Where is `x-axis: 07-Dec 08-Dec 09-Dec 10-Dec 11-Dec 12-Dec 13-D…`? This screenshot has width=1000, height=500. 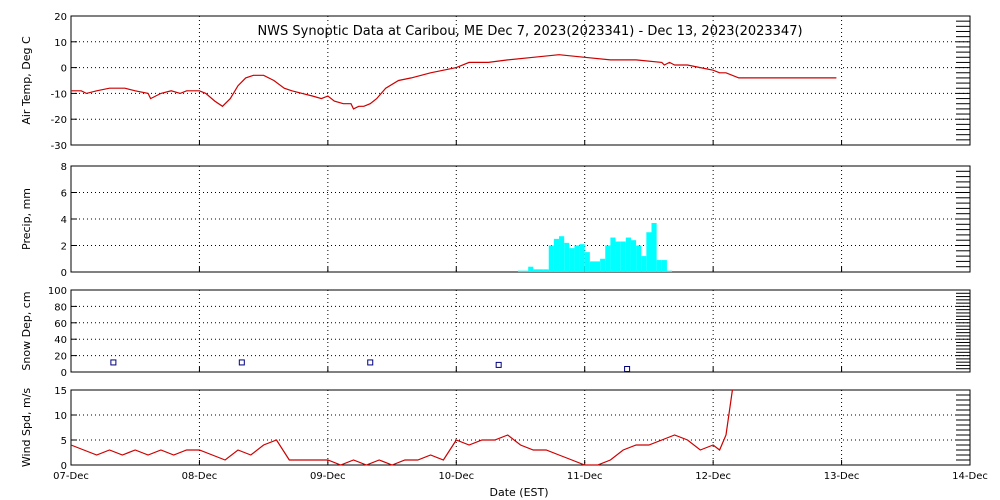 x-axis: 07-Dec 08-Dec 09-Dec 10-Dec 11-Dec 12-Dec 13-D… is located at coordinates (520, 476).